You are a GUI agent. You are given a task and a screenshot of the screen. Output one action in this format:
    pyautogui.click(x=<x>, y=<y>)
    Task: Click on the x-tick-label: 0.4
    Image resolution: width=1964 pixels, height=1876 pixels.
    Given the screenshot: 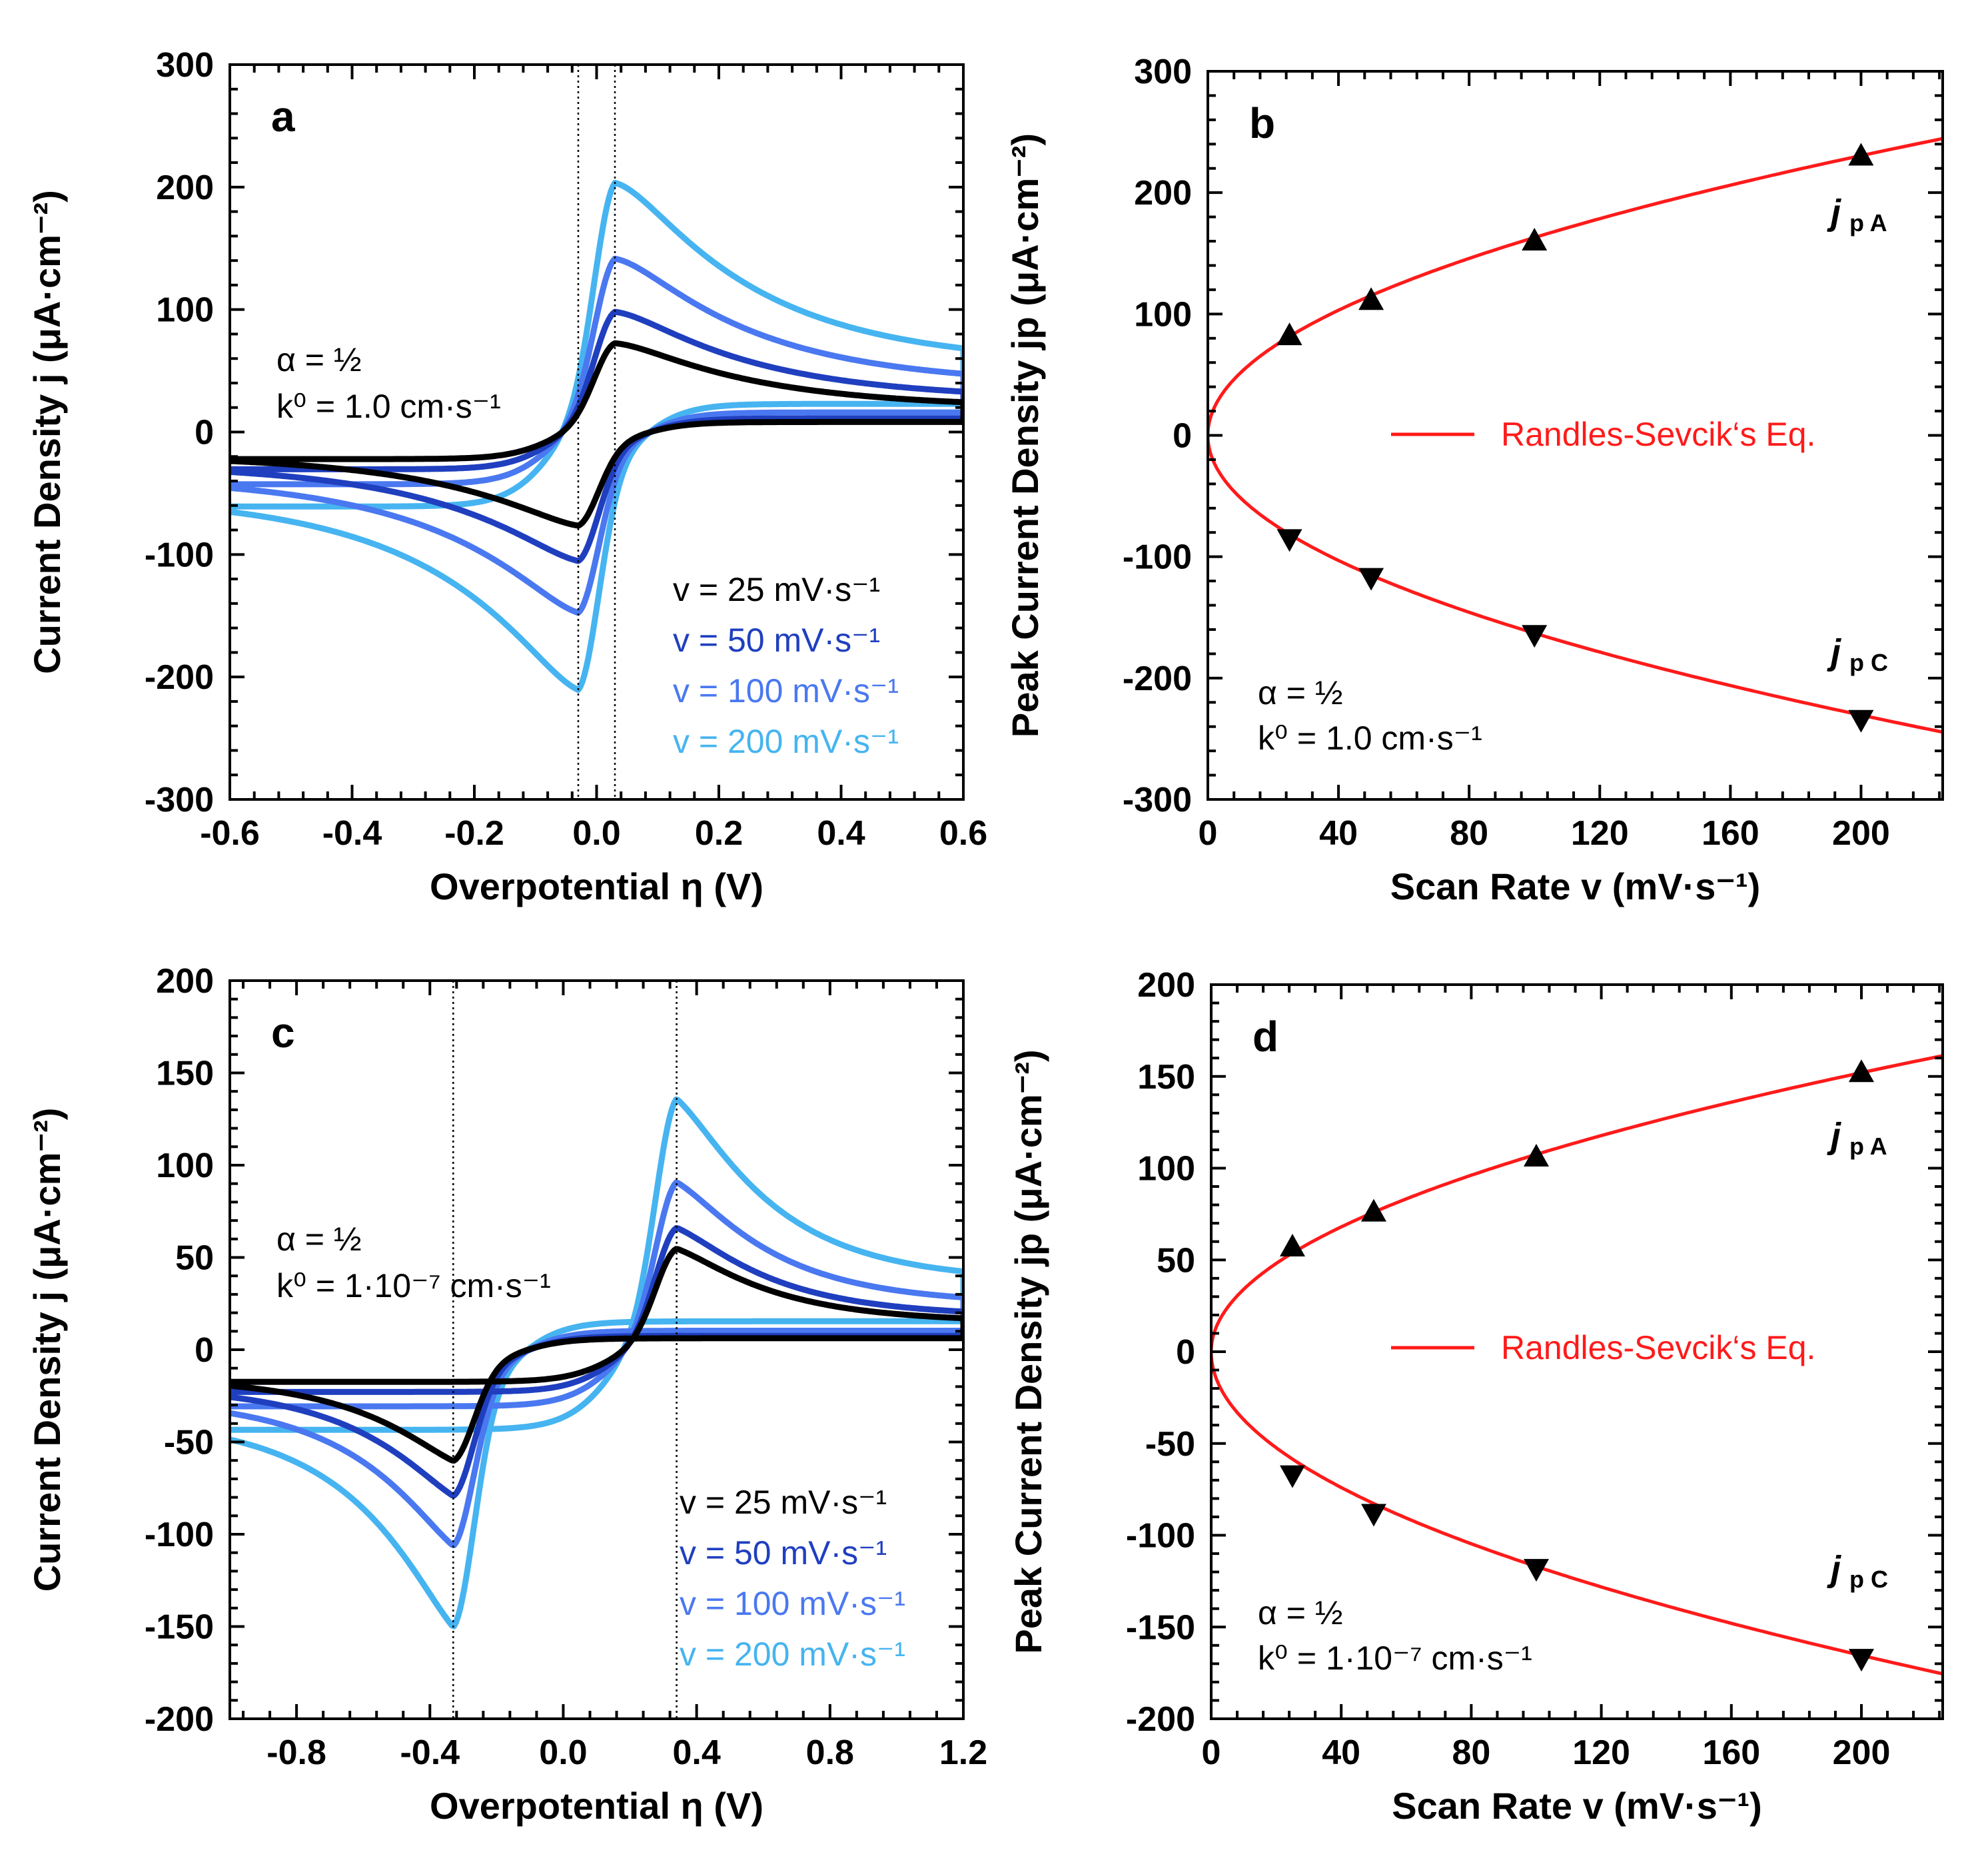 What is the action you would take?
    pyautogui.click(x=841, y=833)
    